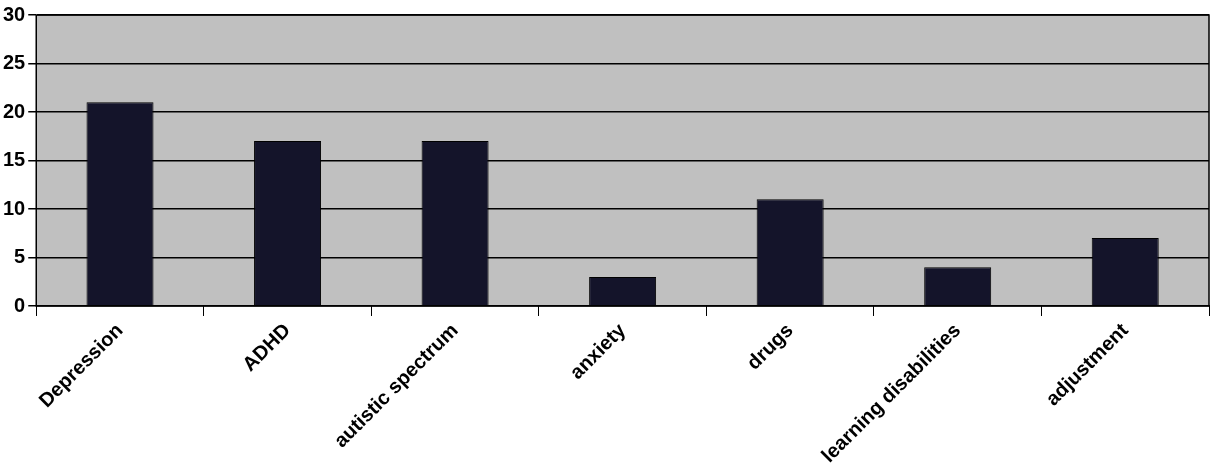 The image size is (1215, 471). What do you see at coordinates (14, 159) in the screenshot?
I see `y-tick-label: 15` at bounding box center [14, 159].